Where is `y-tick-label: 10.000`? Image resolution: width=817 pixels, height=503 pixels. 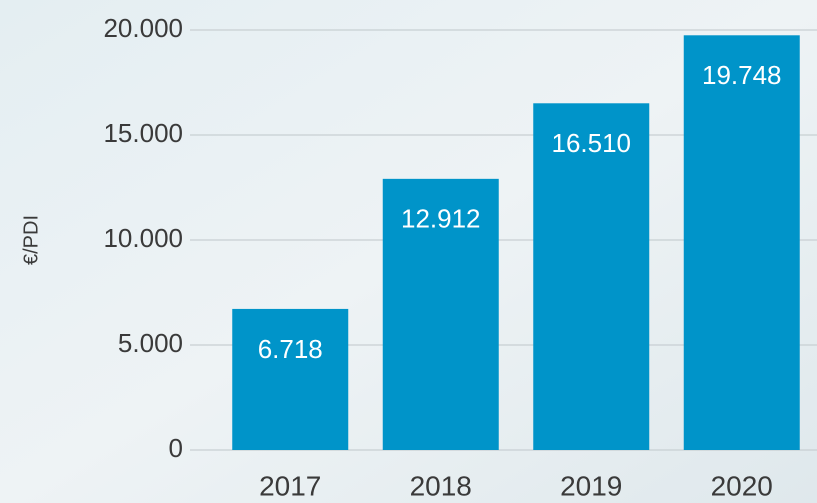
y-tick-label: 10.000 is located at coordinates (143, 238).